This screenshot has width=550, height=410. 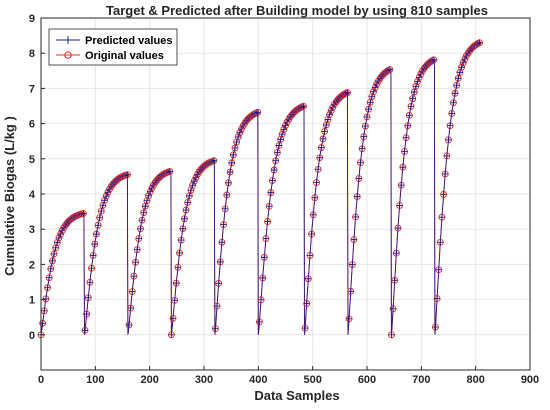 I want to click on y-tick-label: 1, so click(x=32, y=301).